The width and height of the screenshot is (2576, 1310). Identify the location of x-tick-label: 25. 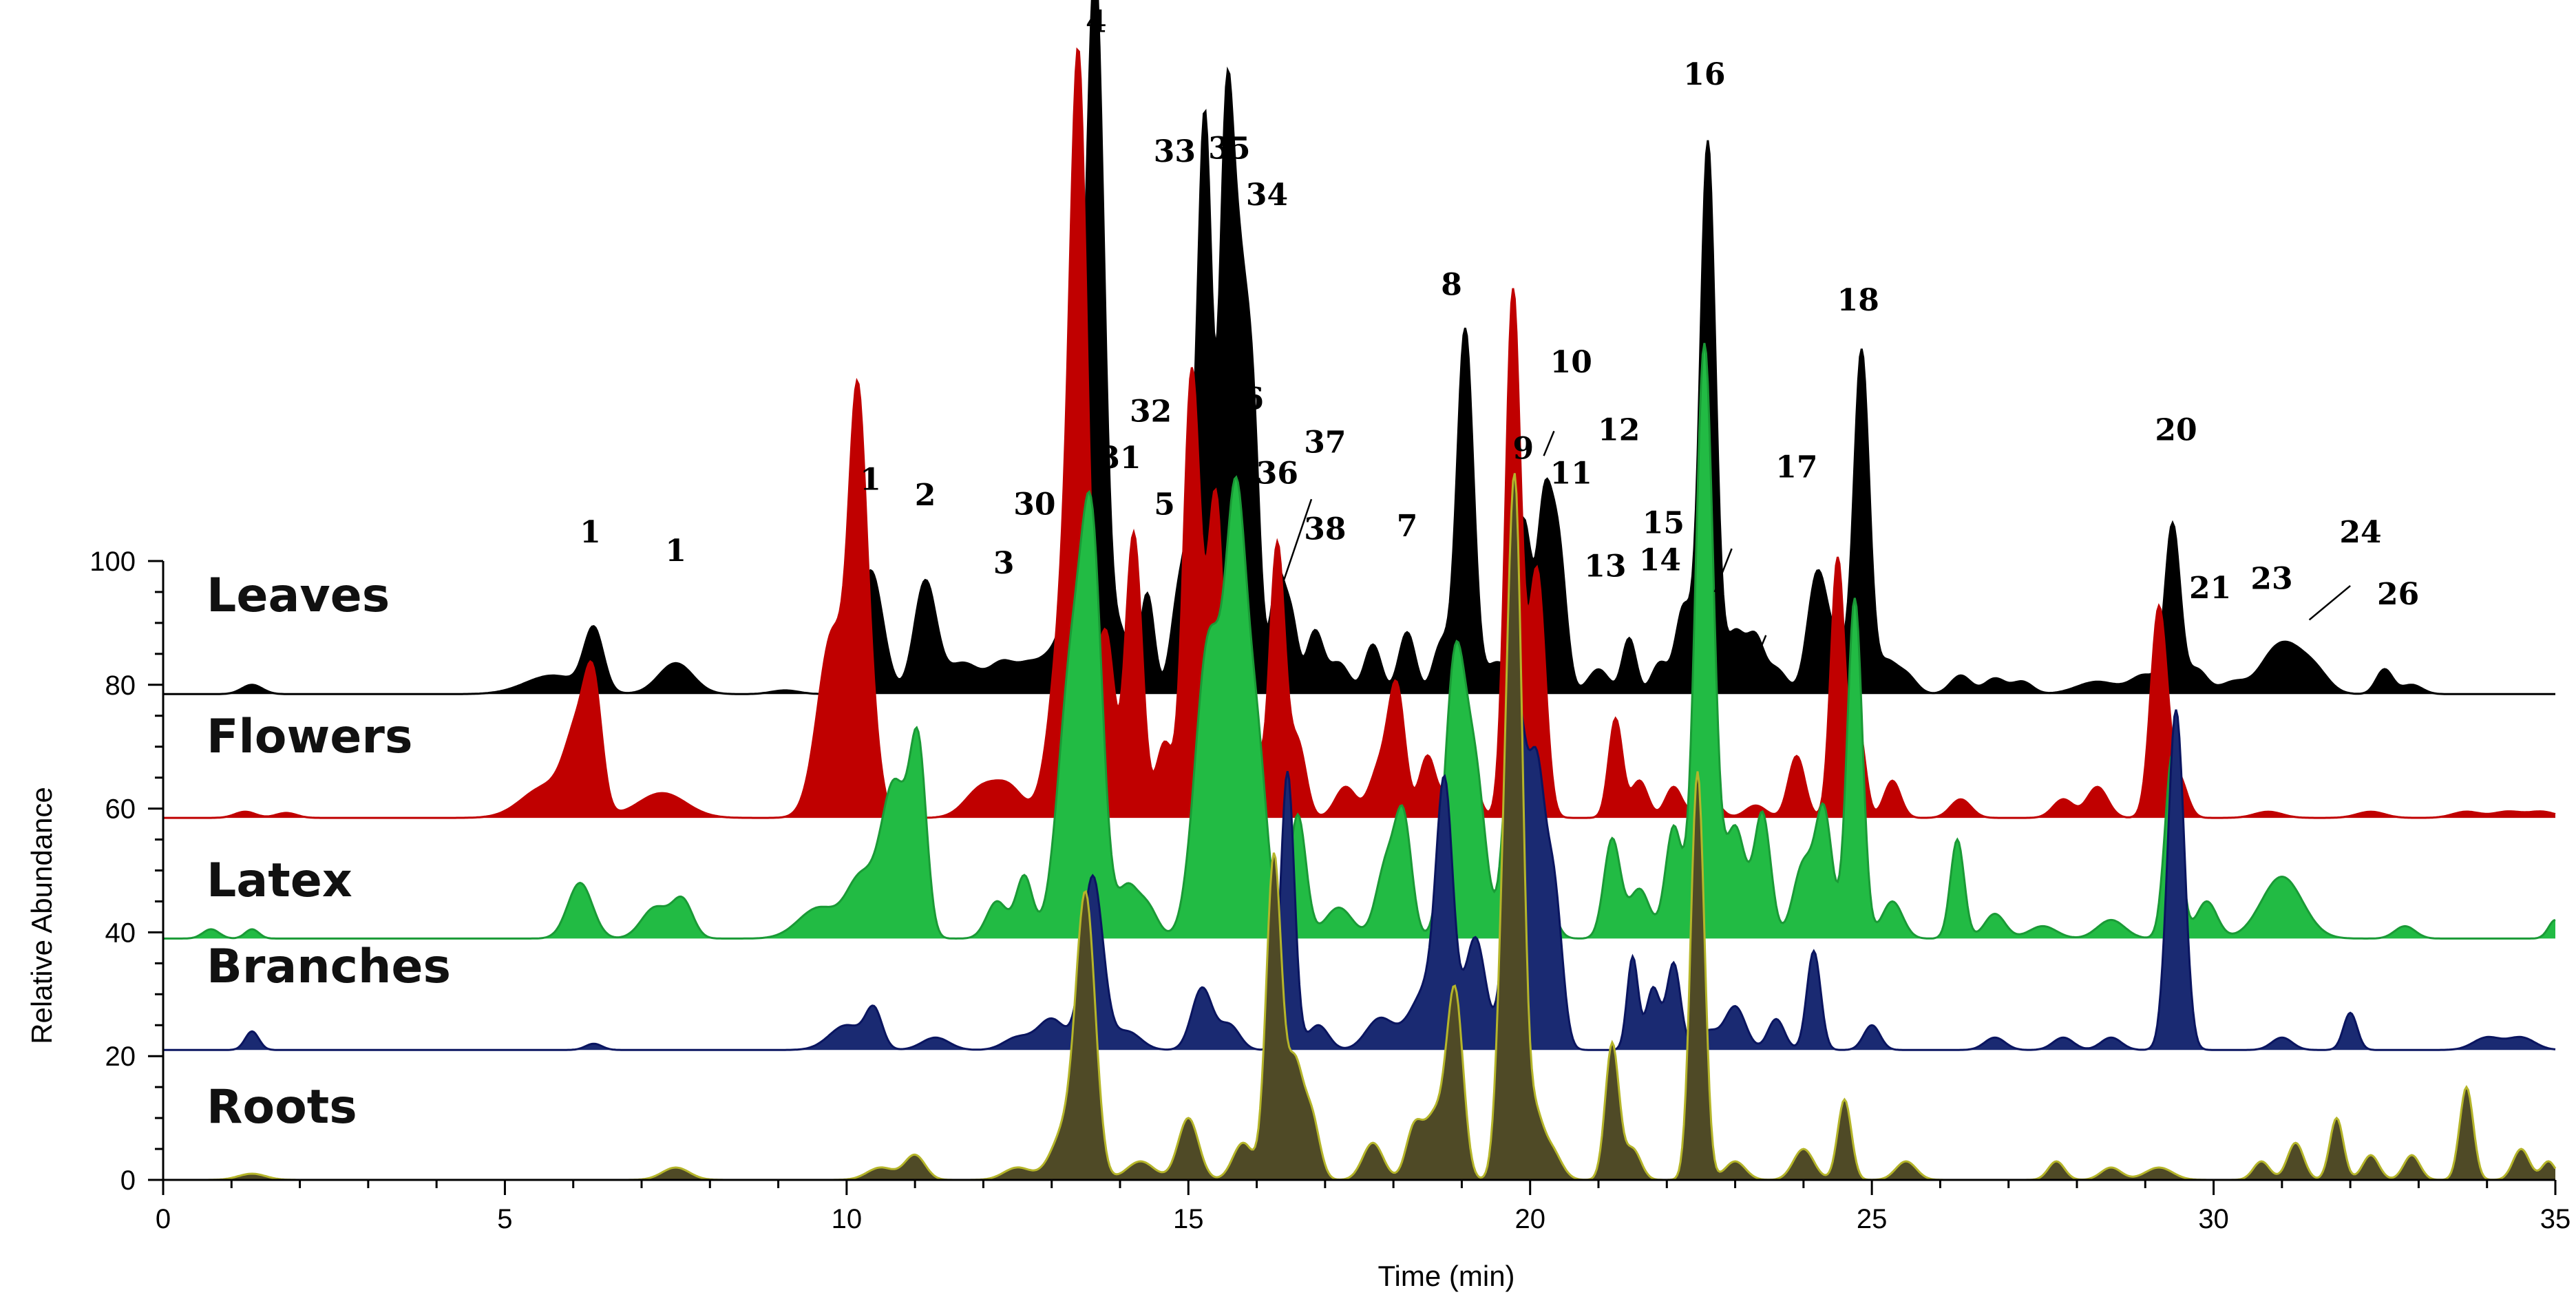
(1873, 1219).